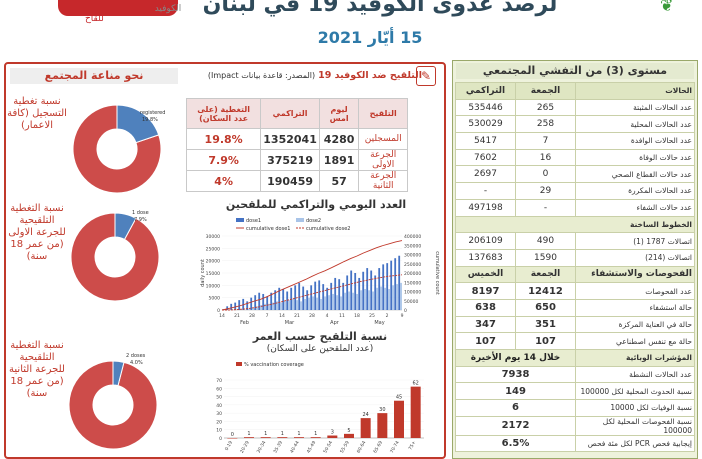 The image size is (702, 459). Describe the element at coordinates (485, 257) in the screenshot. I see `row-value: 137683` at that location.